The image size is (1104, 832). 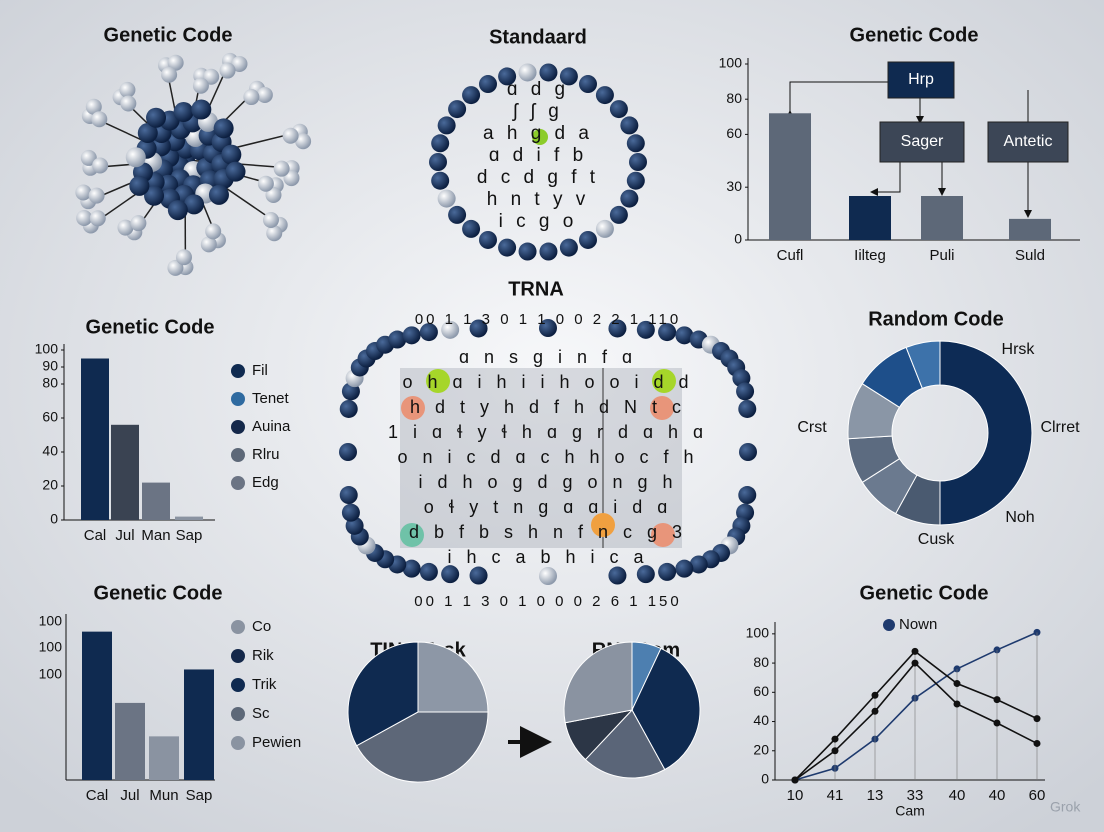 What do you see at coordinates (538, 133) in the screenshot?
I see `letter-row: a h g d a` at bounding box center [538, 133].